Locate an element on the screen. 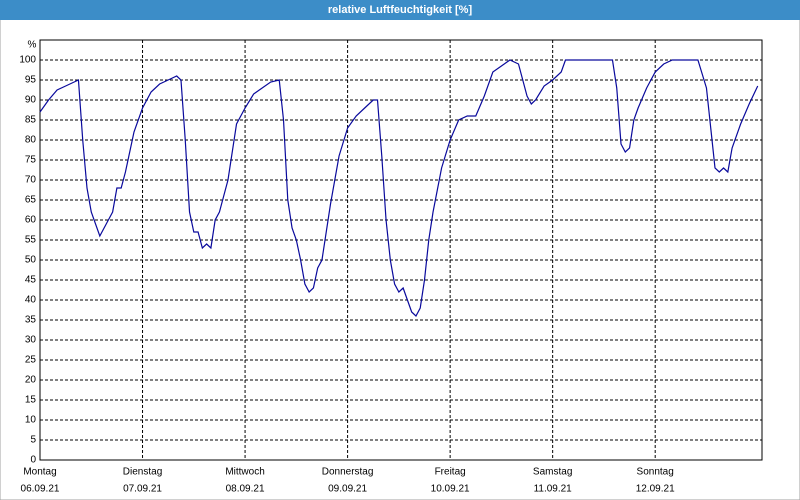 The width and height of the screenshot is (800, 500). x-tick-date: 10.09.21 is located at coordinates (450, 489).